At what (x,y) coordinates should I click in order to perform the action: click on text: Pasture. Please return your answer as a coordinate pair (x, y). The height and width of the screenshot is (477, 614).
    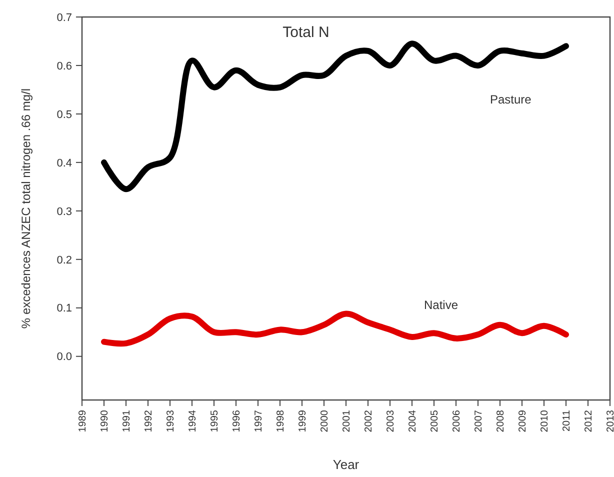
    Looking at the image, I should click on (511, 99).